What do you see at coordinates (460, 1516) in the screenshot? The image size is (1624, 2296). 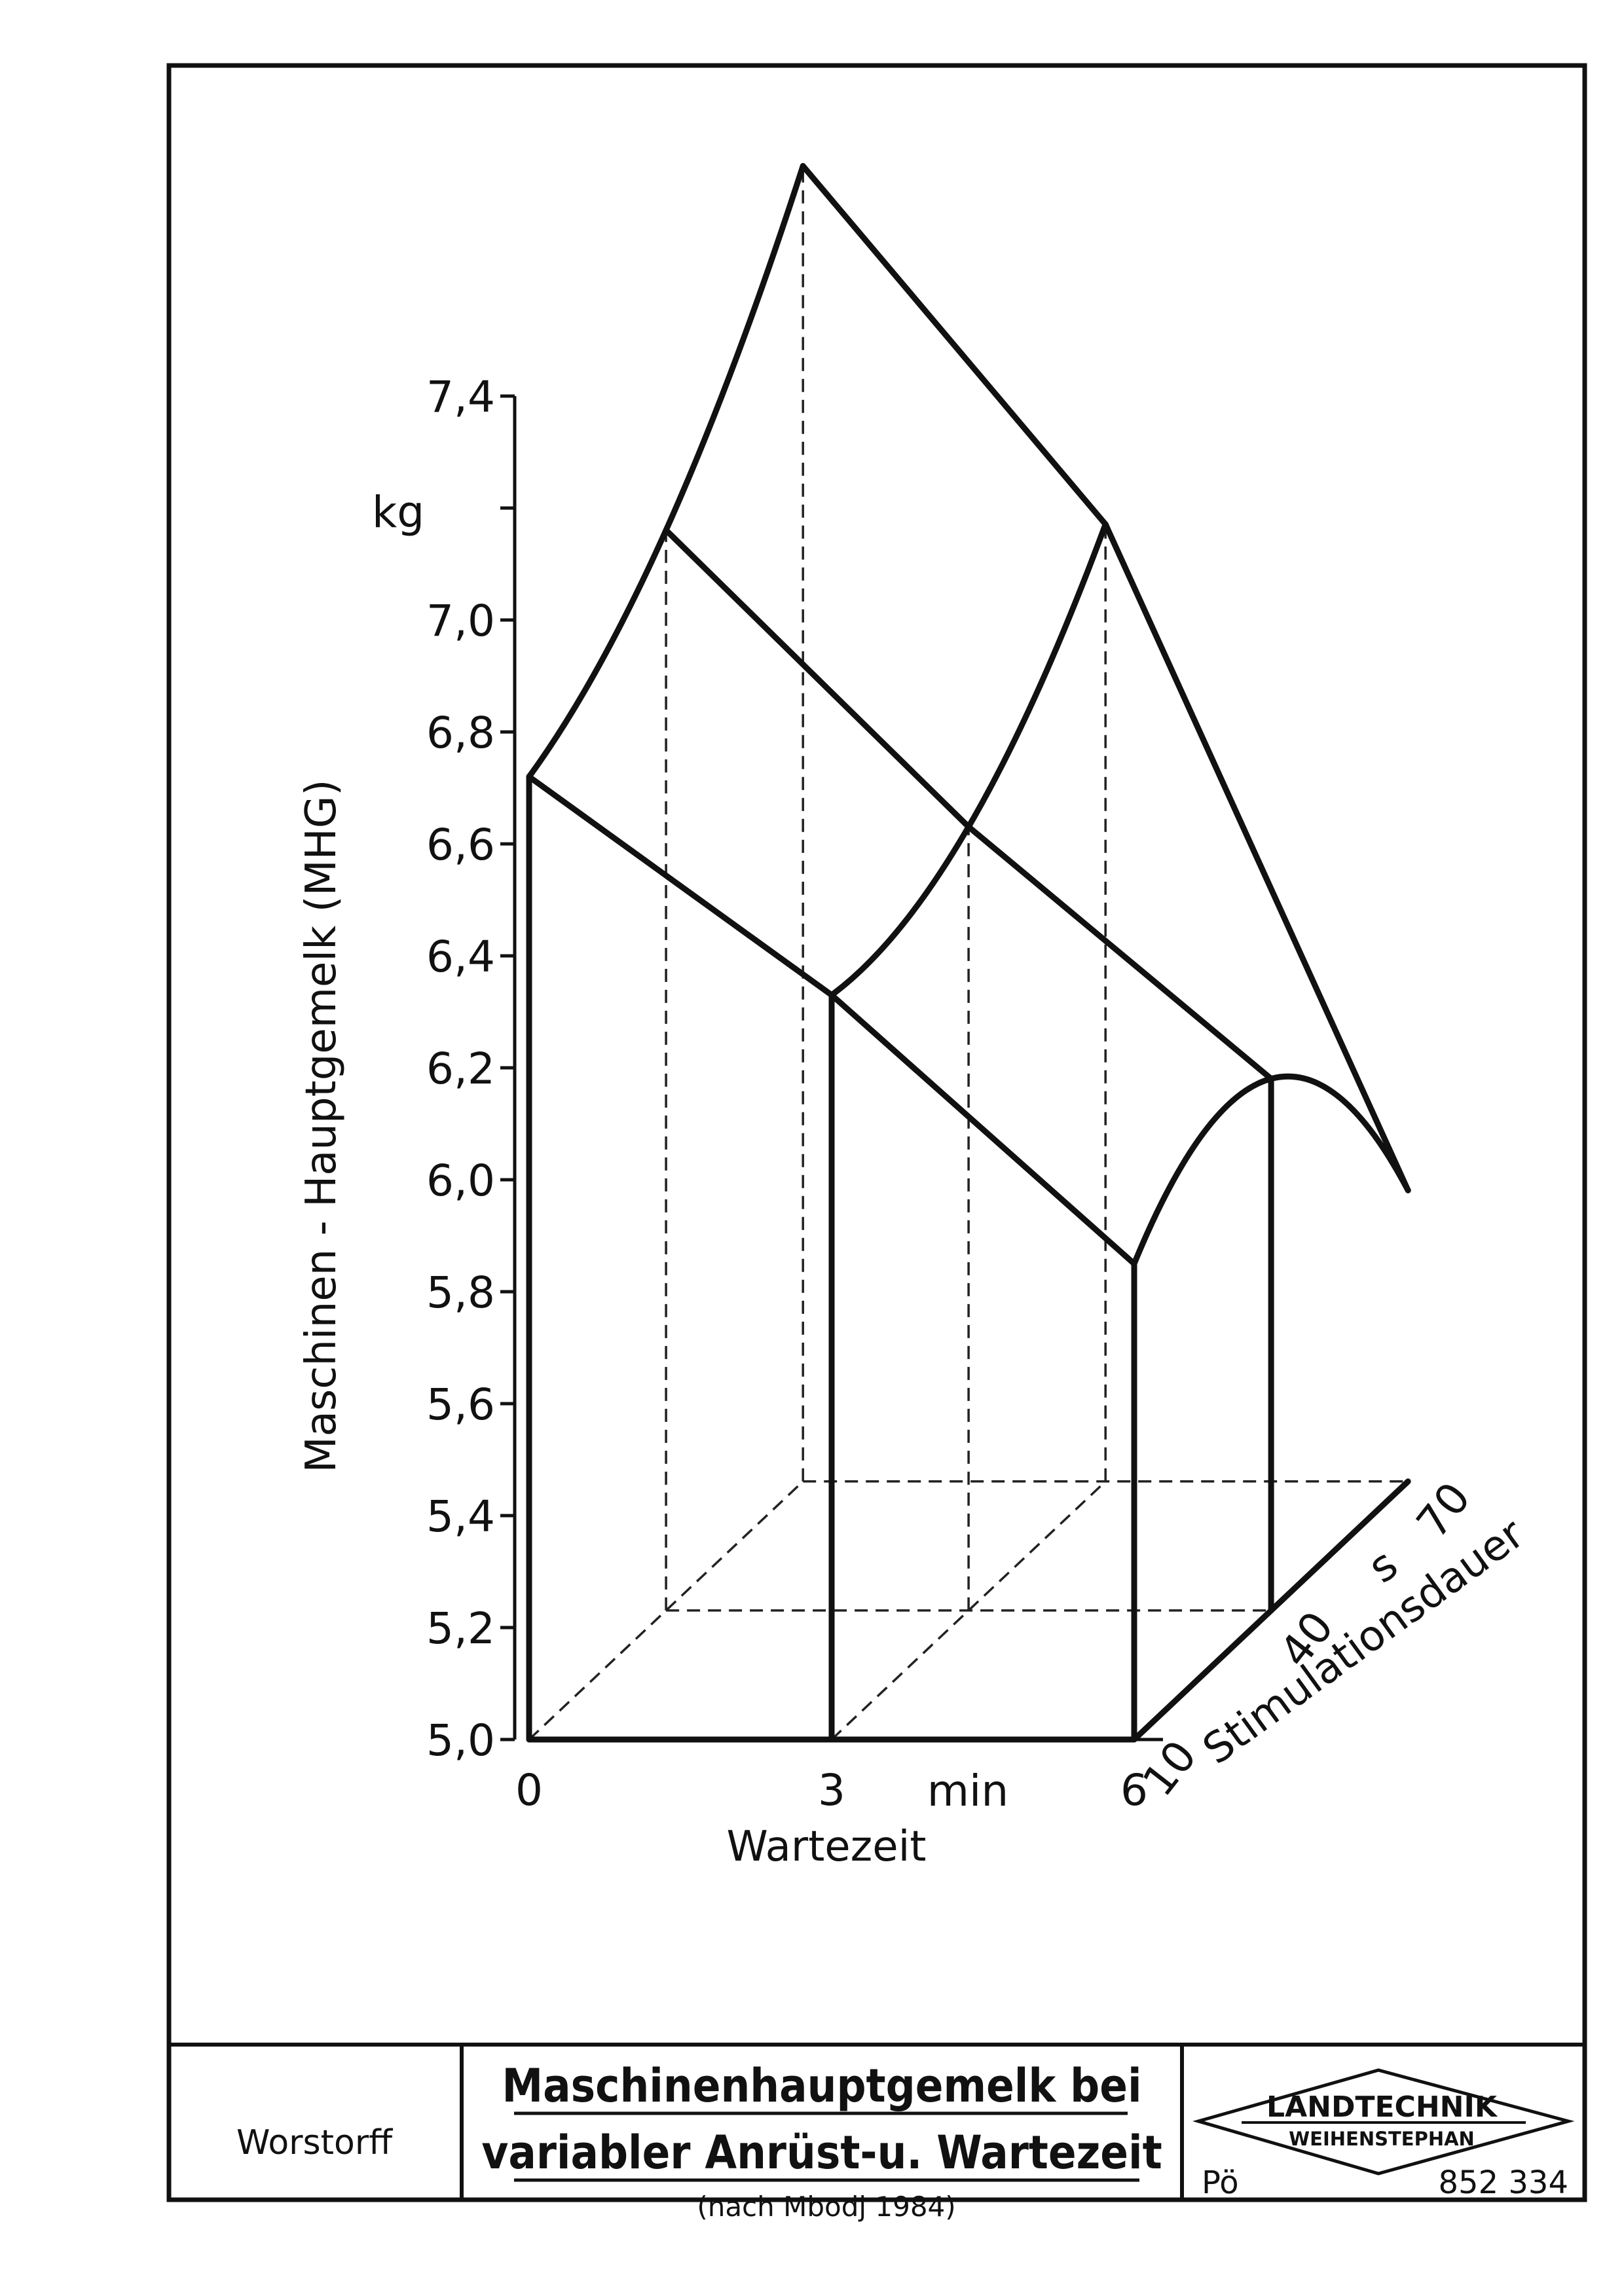 I see `y-tick-label: 5,4` at bounding box center [460, 1516].